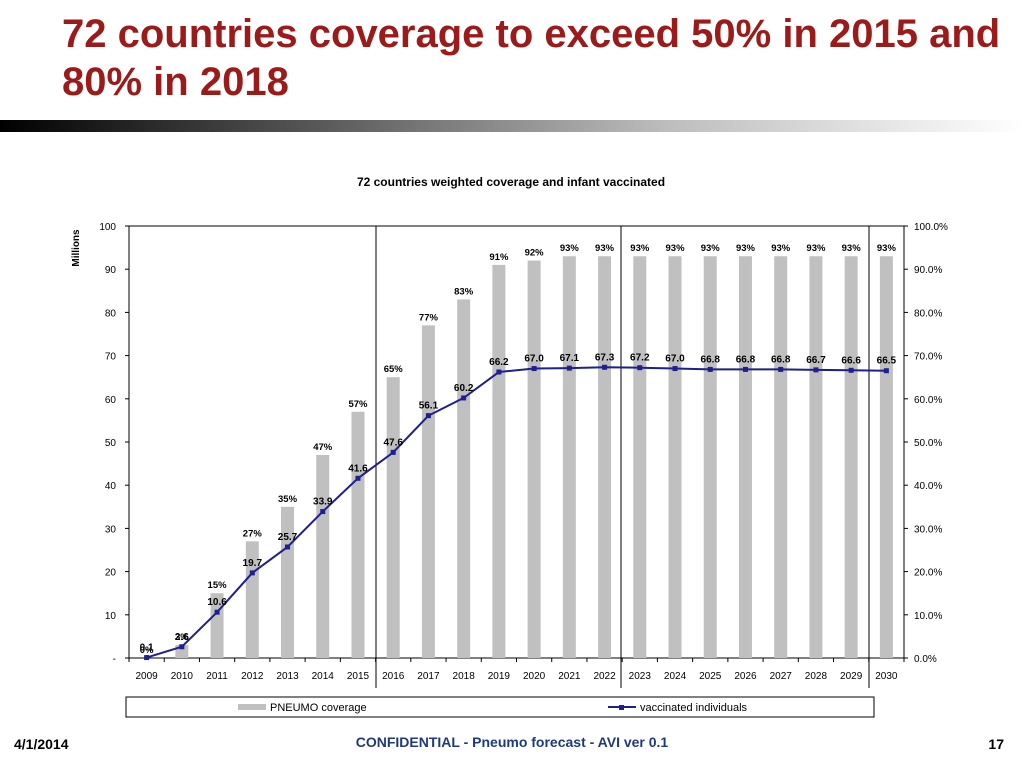 The height and width of the screenshot is (768, 1024). Describe the element at coordinates (288, 537) in the screenshot. I see `line-label: 25.7` at that location.